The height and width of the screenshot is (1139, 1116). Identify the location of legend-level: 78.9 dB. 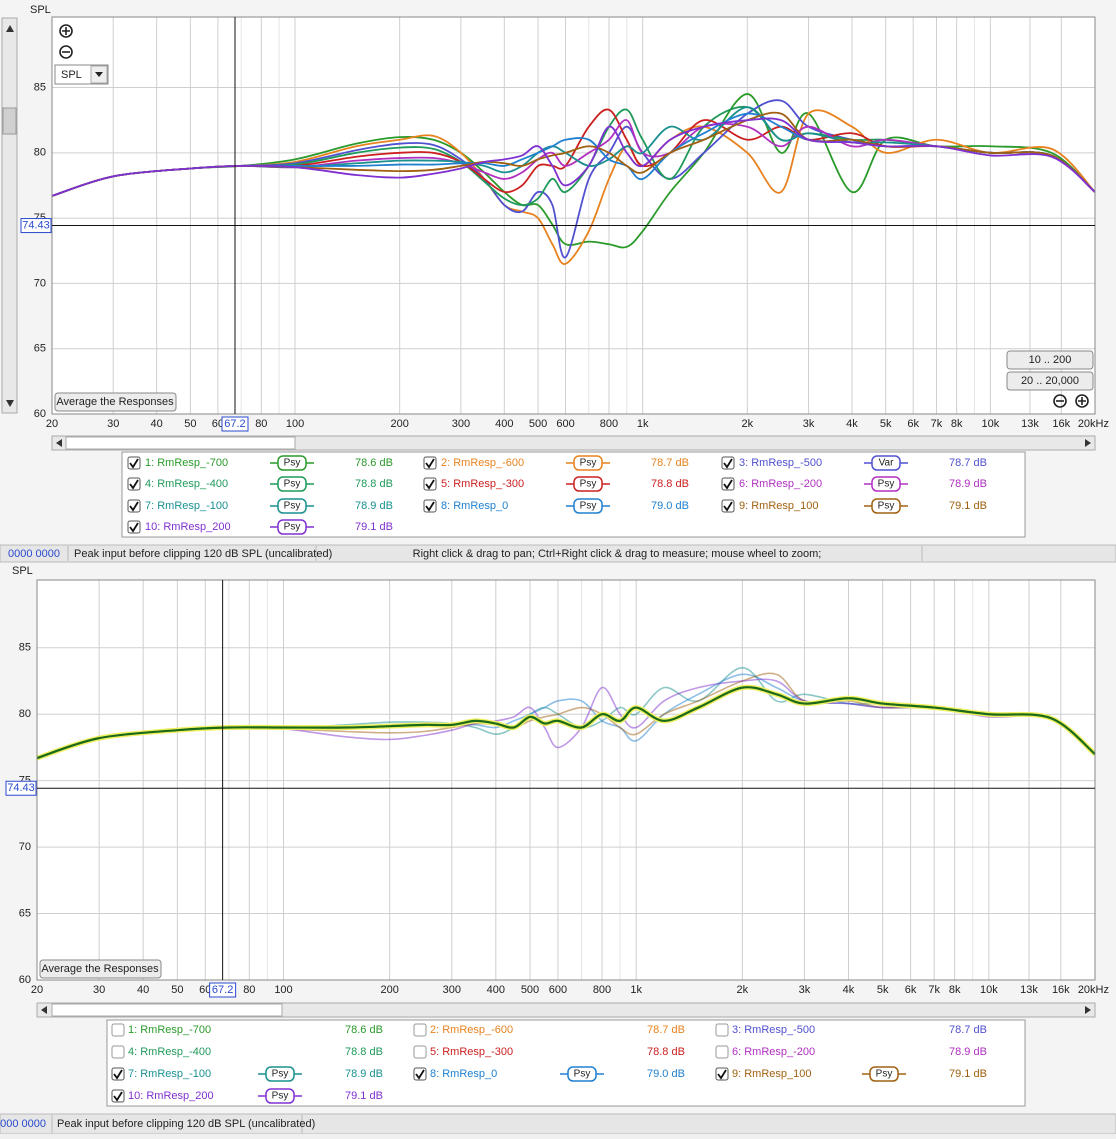
(968, 1052).